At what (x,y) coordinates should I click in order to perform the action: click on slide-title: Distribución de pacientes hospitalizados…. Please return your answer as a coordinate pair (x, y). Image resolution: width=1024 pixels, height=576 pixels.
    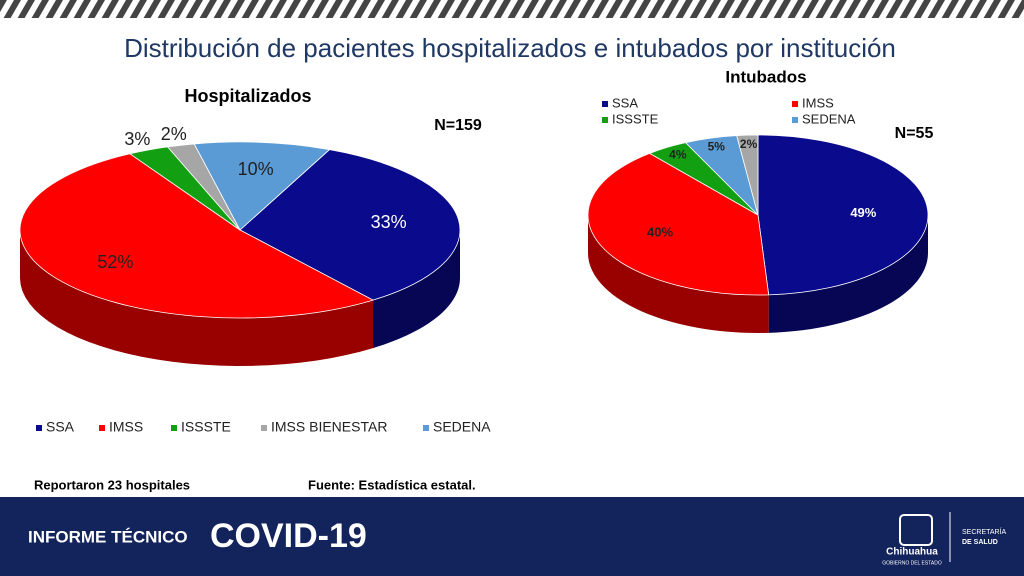
    Looking at the image, I should click on (510, 48).